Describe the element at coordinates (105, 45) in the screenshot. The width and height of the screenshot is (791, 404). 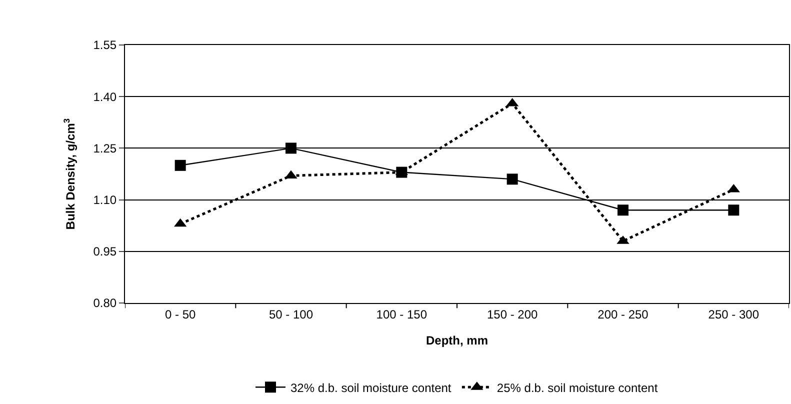
I see `y-tick-label: 1.55` at that location.